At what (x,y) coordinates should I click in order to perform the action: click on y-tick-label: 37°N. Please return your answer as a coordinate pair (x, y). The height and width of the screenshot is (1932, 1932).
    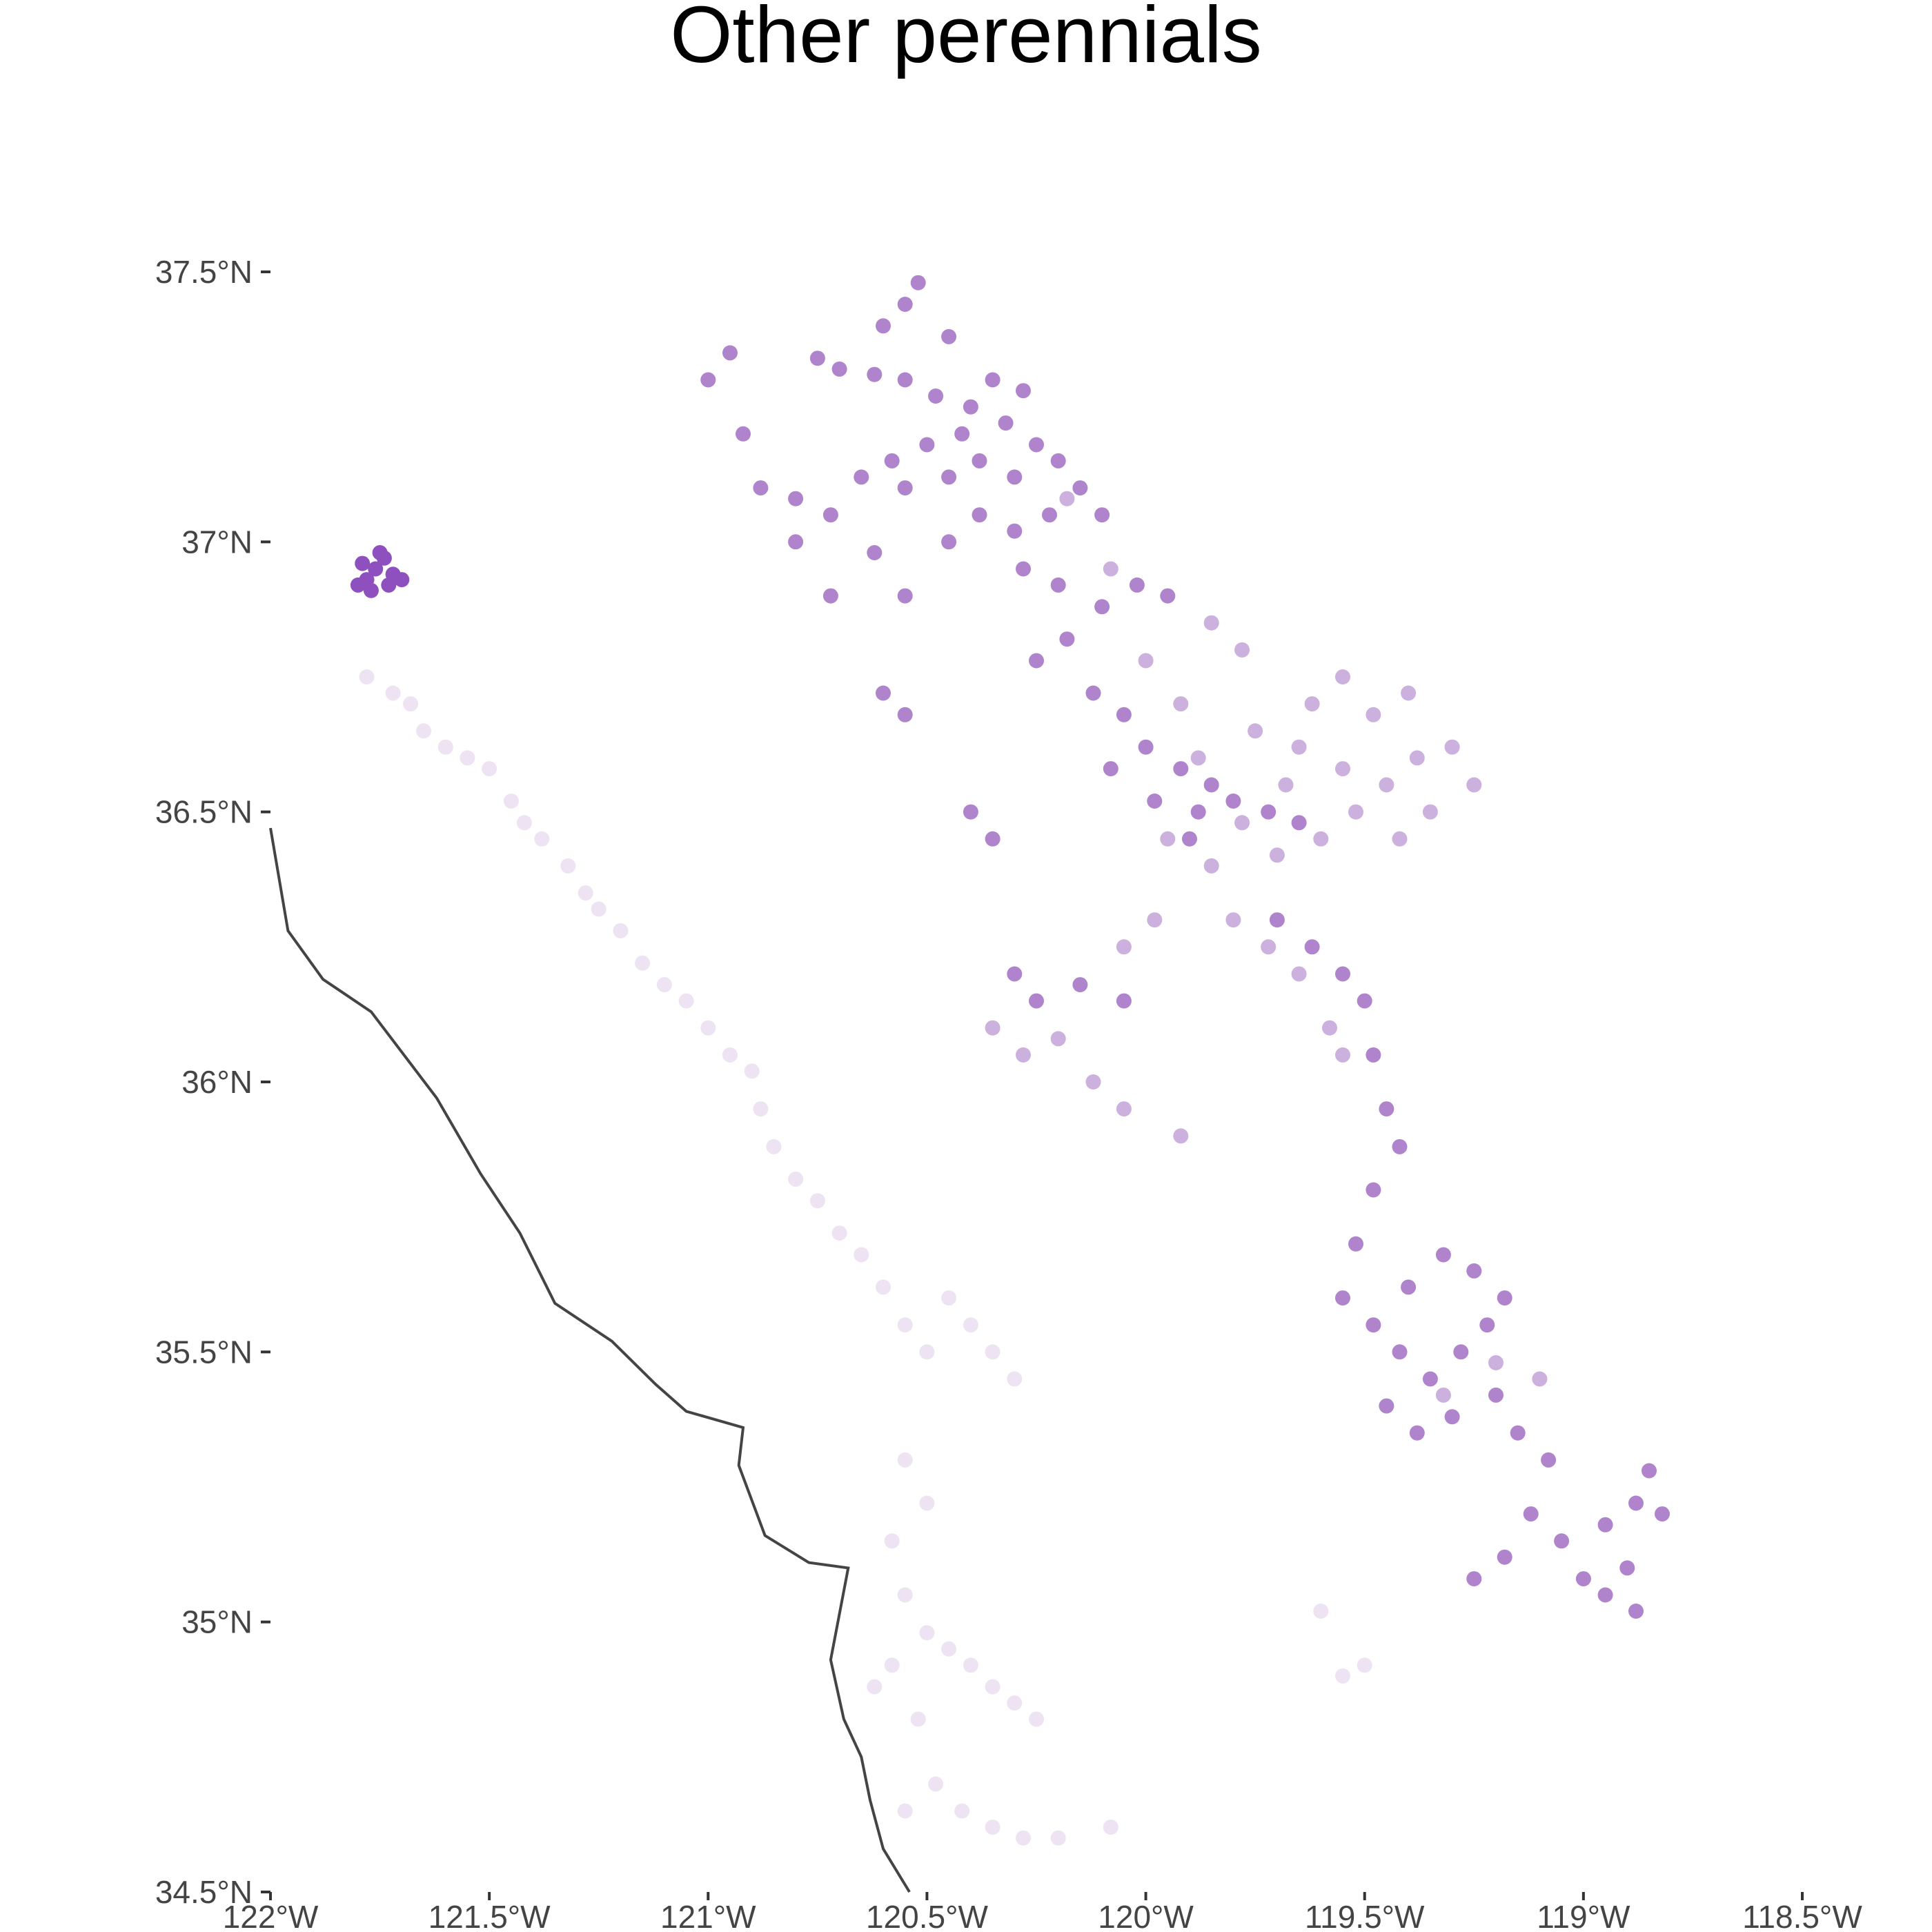
    Looking at the image, I should click on (217, 542).